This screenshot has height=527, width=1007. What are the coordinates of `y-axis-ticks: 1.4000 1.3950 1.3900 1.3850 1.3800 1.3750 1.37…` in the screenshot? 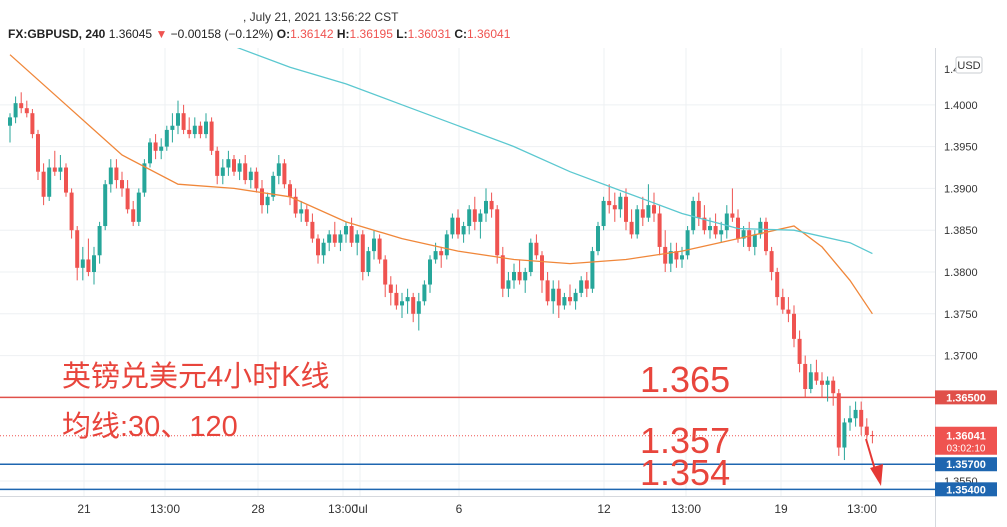 It's located at (961, 276).